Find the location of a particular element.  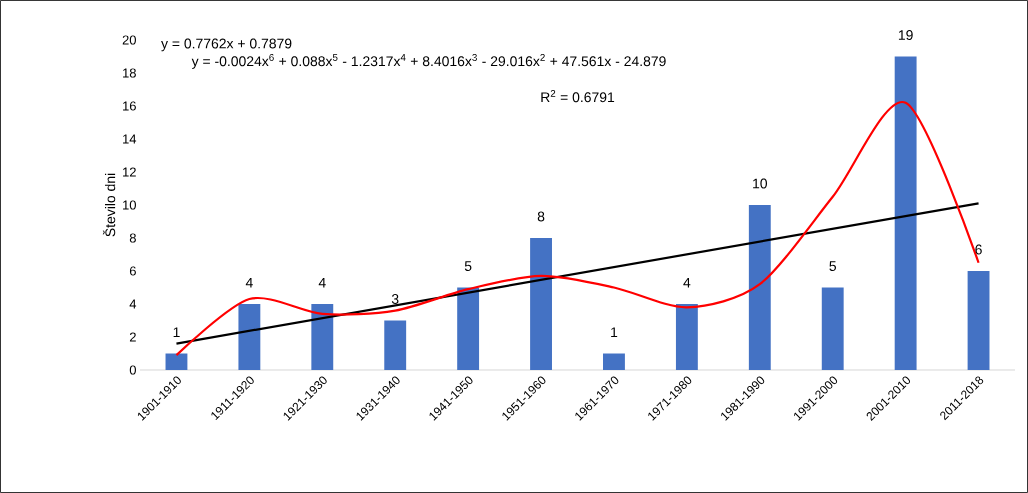

data-label: 3 is located at coordinates (395, 299).